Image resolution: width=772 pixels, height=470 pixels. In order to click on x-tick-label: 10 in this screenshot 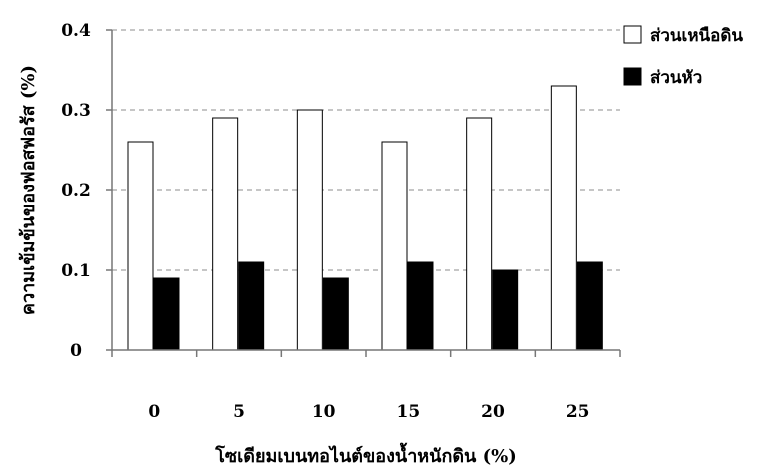, I will do `click(324, 412)`.